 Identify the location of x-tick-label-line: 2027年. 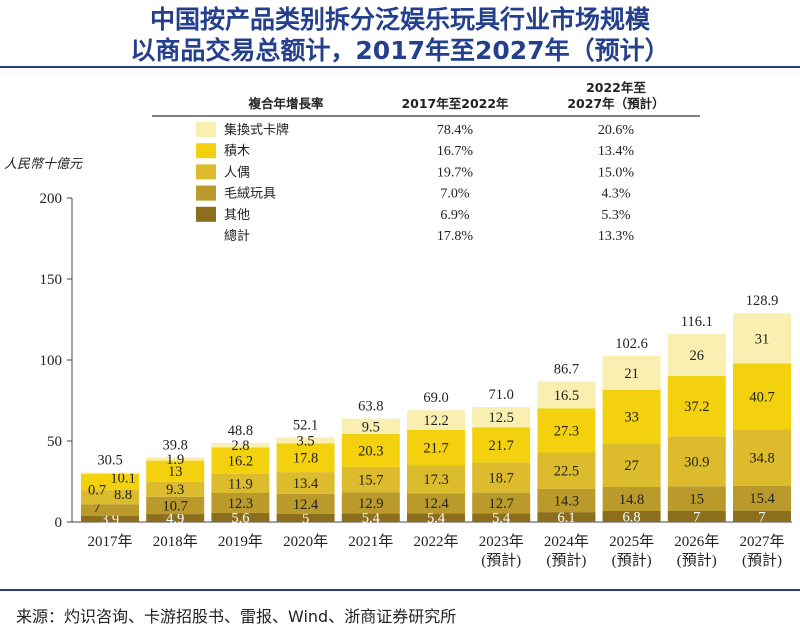
(761, 541).